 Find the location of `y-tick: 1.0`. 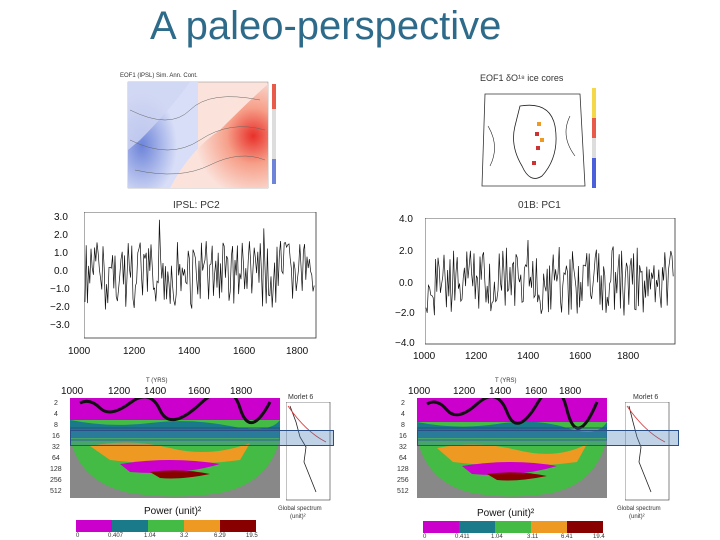

y-tick: 1.0 is located at coordinates (61, 253).